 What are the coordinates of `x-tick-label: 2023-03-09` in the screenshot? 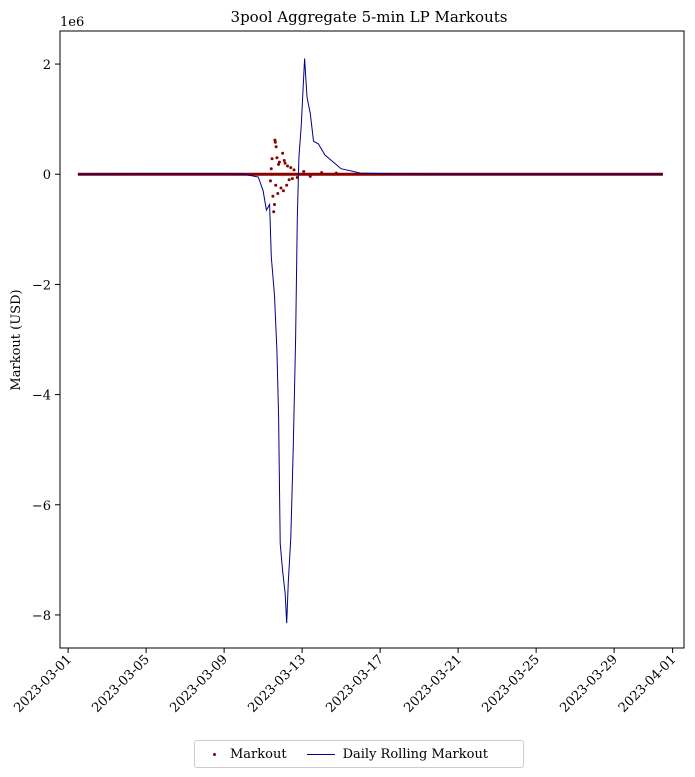 It's located at (199, 684).